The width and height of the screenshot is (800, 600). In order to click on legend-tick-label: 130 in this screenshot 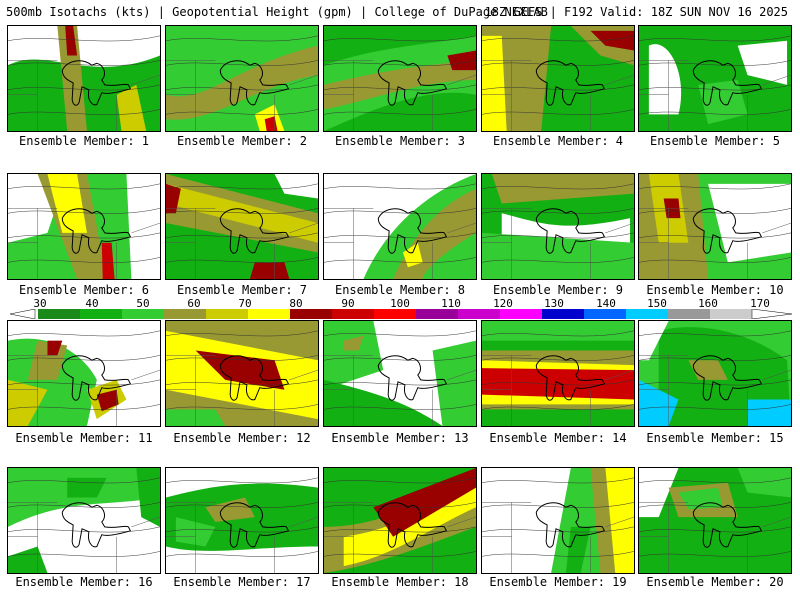, I will do `click(554, 303)`.